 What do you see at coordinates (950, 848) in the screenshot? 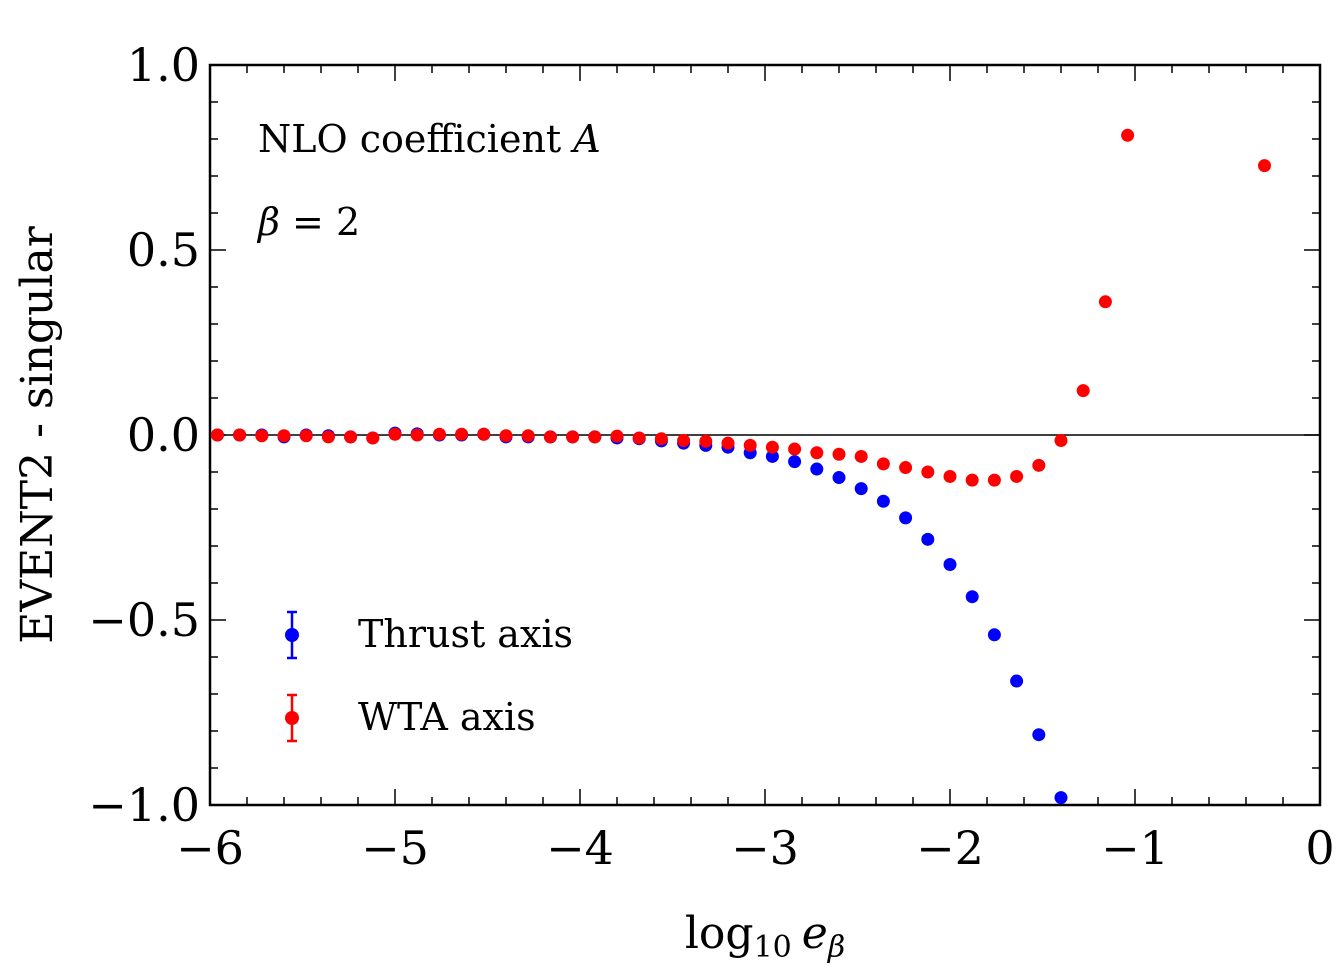
I see `x-tick-label: −2` at bounding box center [950, 848].